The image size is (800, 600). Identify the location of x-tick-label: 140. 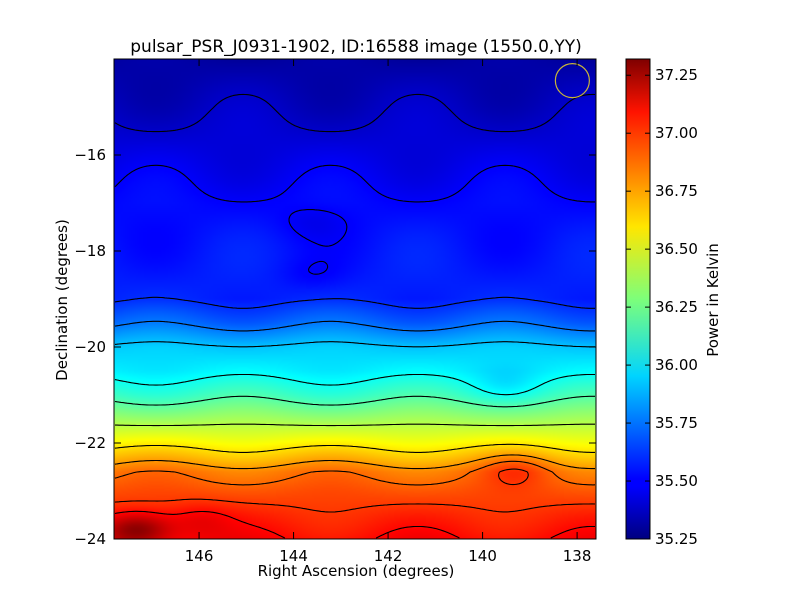
(482, 556).